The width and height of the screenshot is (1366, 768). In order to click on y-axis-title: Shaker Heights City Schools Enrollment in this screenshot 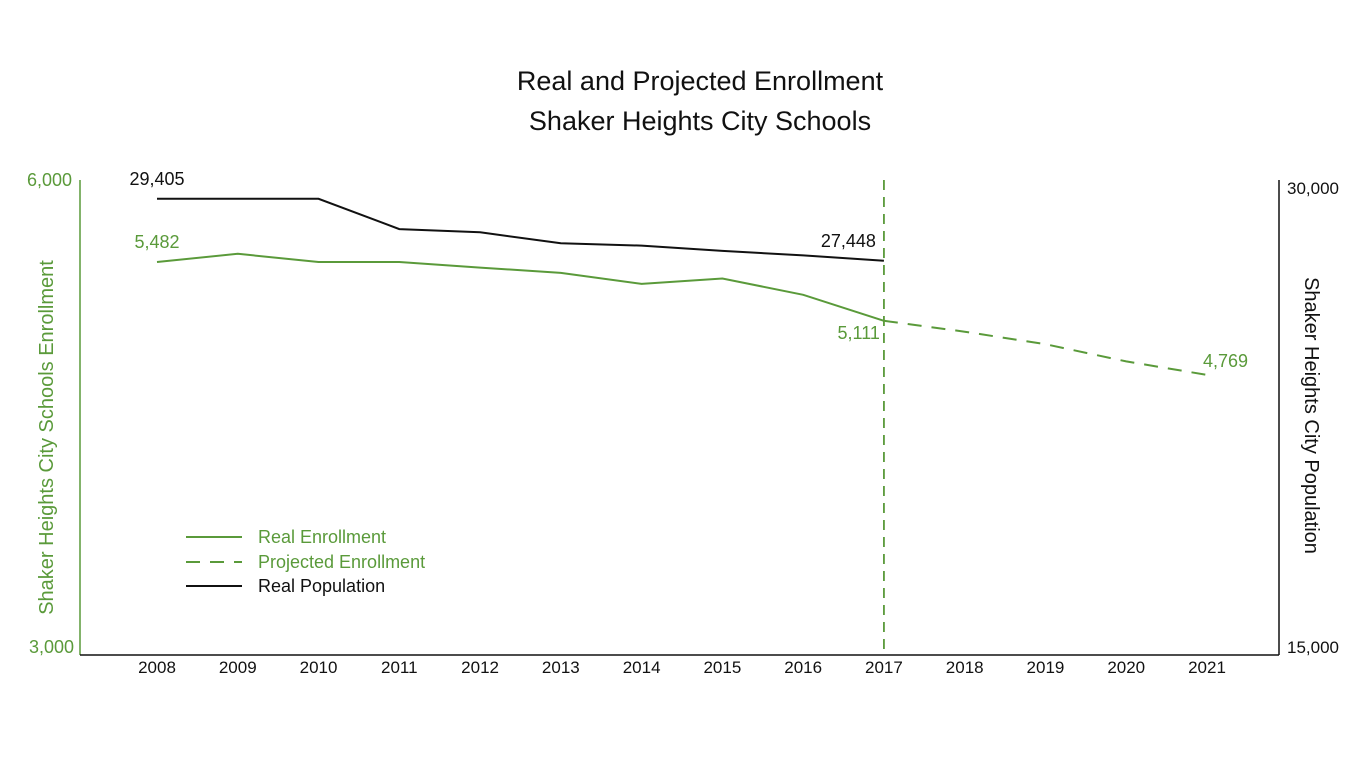, I will do `click(47, 437)`.